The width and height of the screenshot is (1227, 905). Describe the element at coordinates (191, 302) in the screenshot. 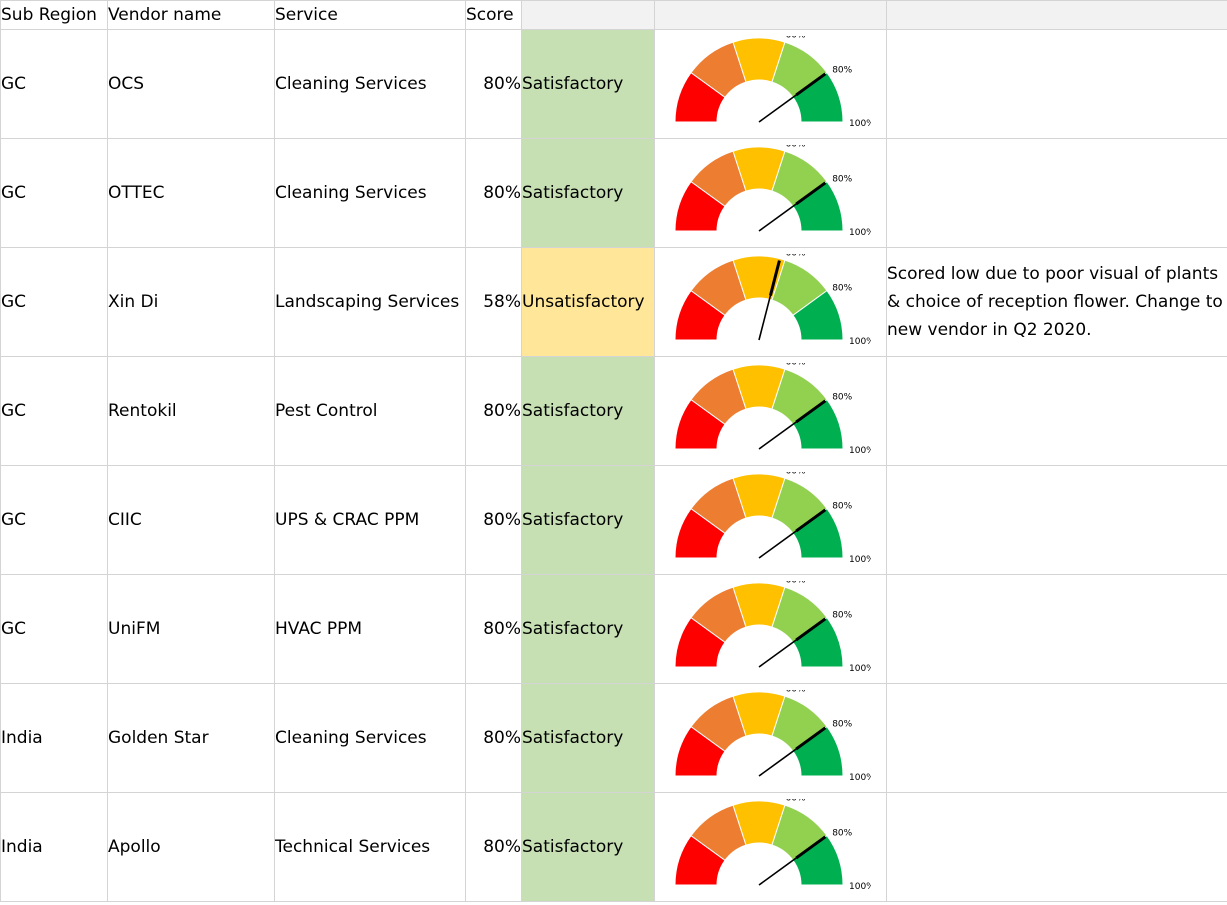

I see `cell-vendor-name: Xin Di` at that location.